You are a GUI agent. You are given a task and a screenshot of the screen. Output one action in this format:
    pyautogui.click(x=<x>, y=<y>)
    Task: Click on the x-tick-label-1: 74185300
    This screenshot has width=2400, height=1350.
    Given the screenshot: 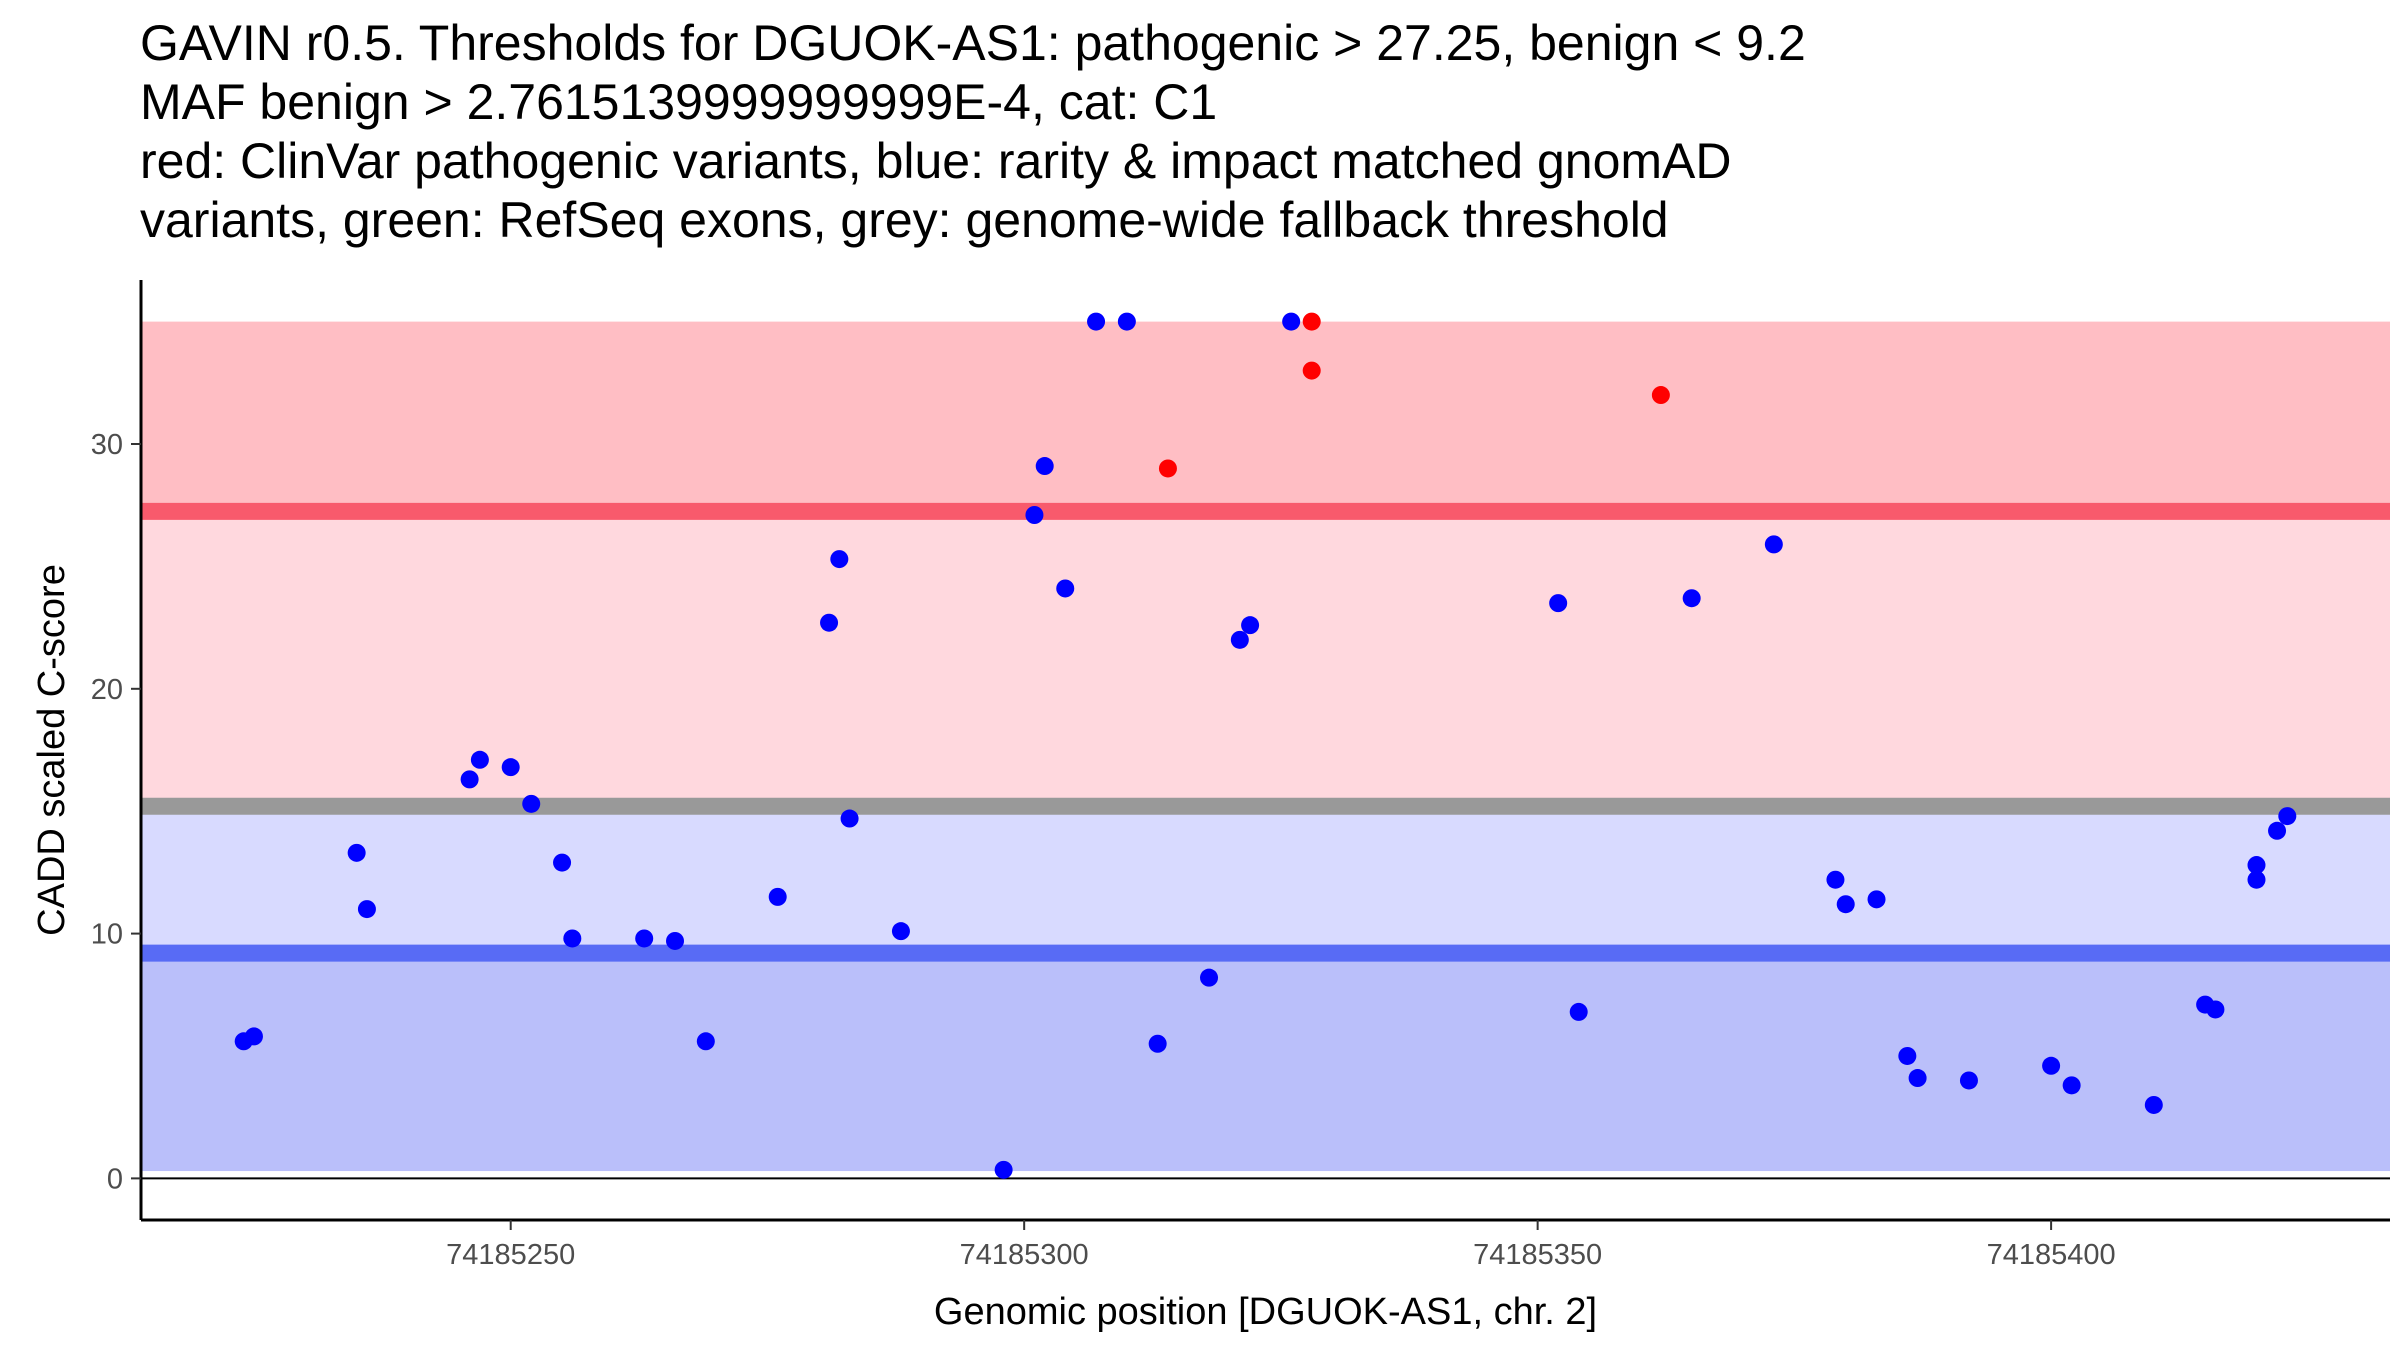 What is the action you would take?
    pyautogui.click(x=1024, y=1255)
    